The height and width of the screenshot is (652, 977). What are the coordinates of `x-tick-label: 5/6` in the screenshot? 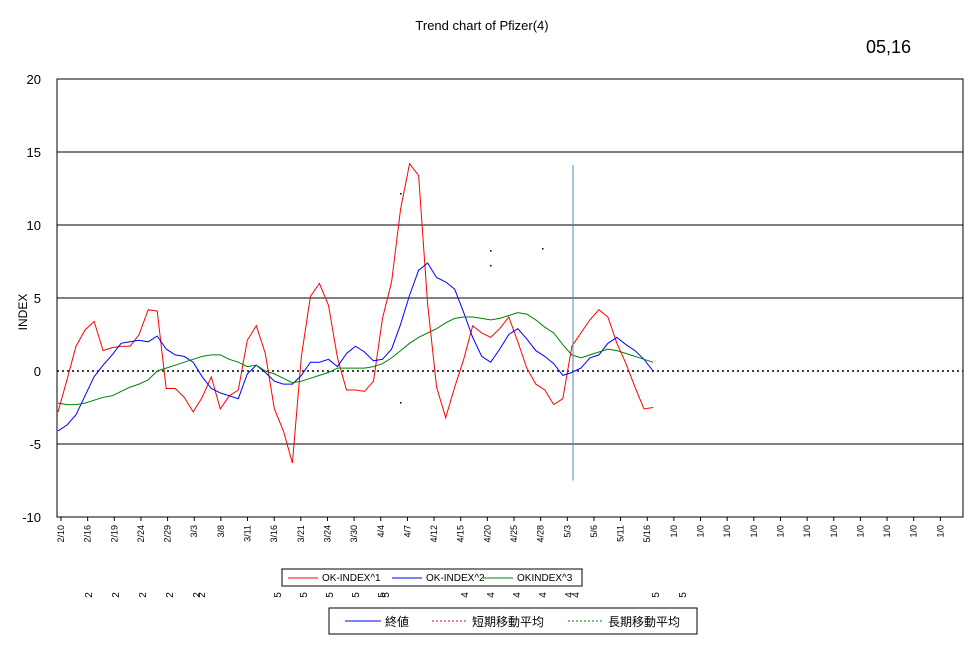 It's located at (594, 531).